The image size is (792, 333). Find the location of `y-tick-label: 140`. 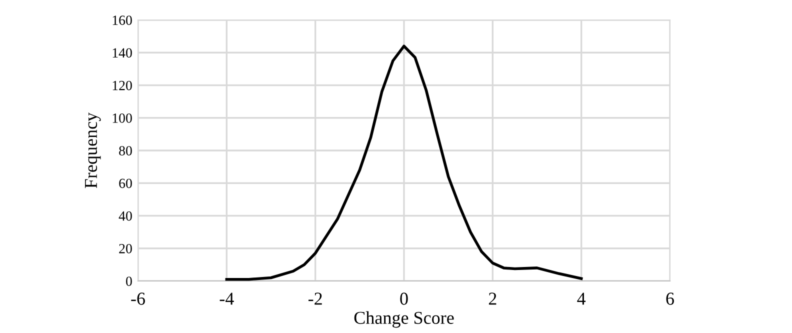

y-tick-label: 140 is located at coordinates (122, 53).